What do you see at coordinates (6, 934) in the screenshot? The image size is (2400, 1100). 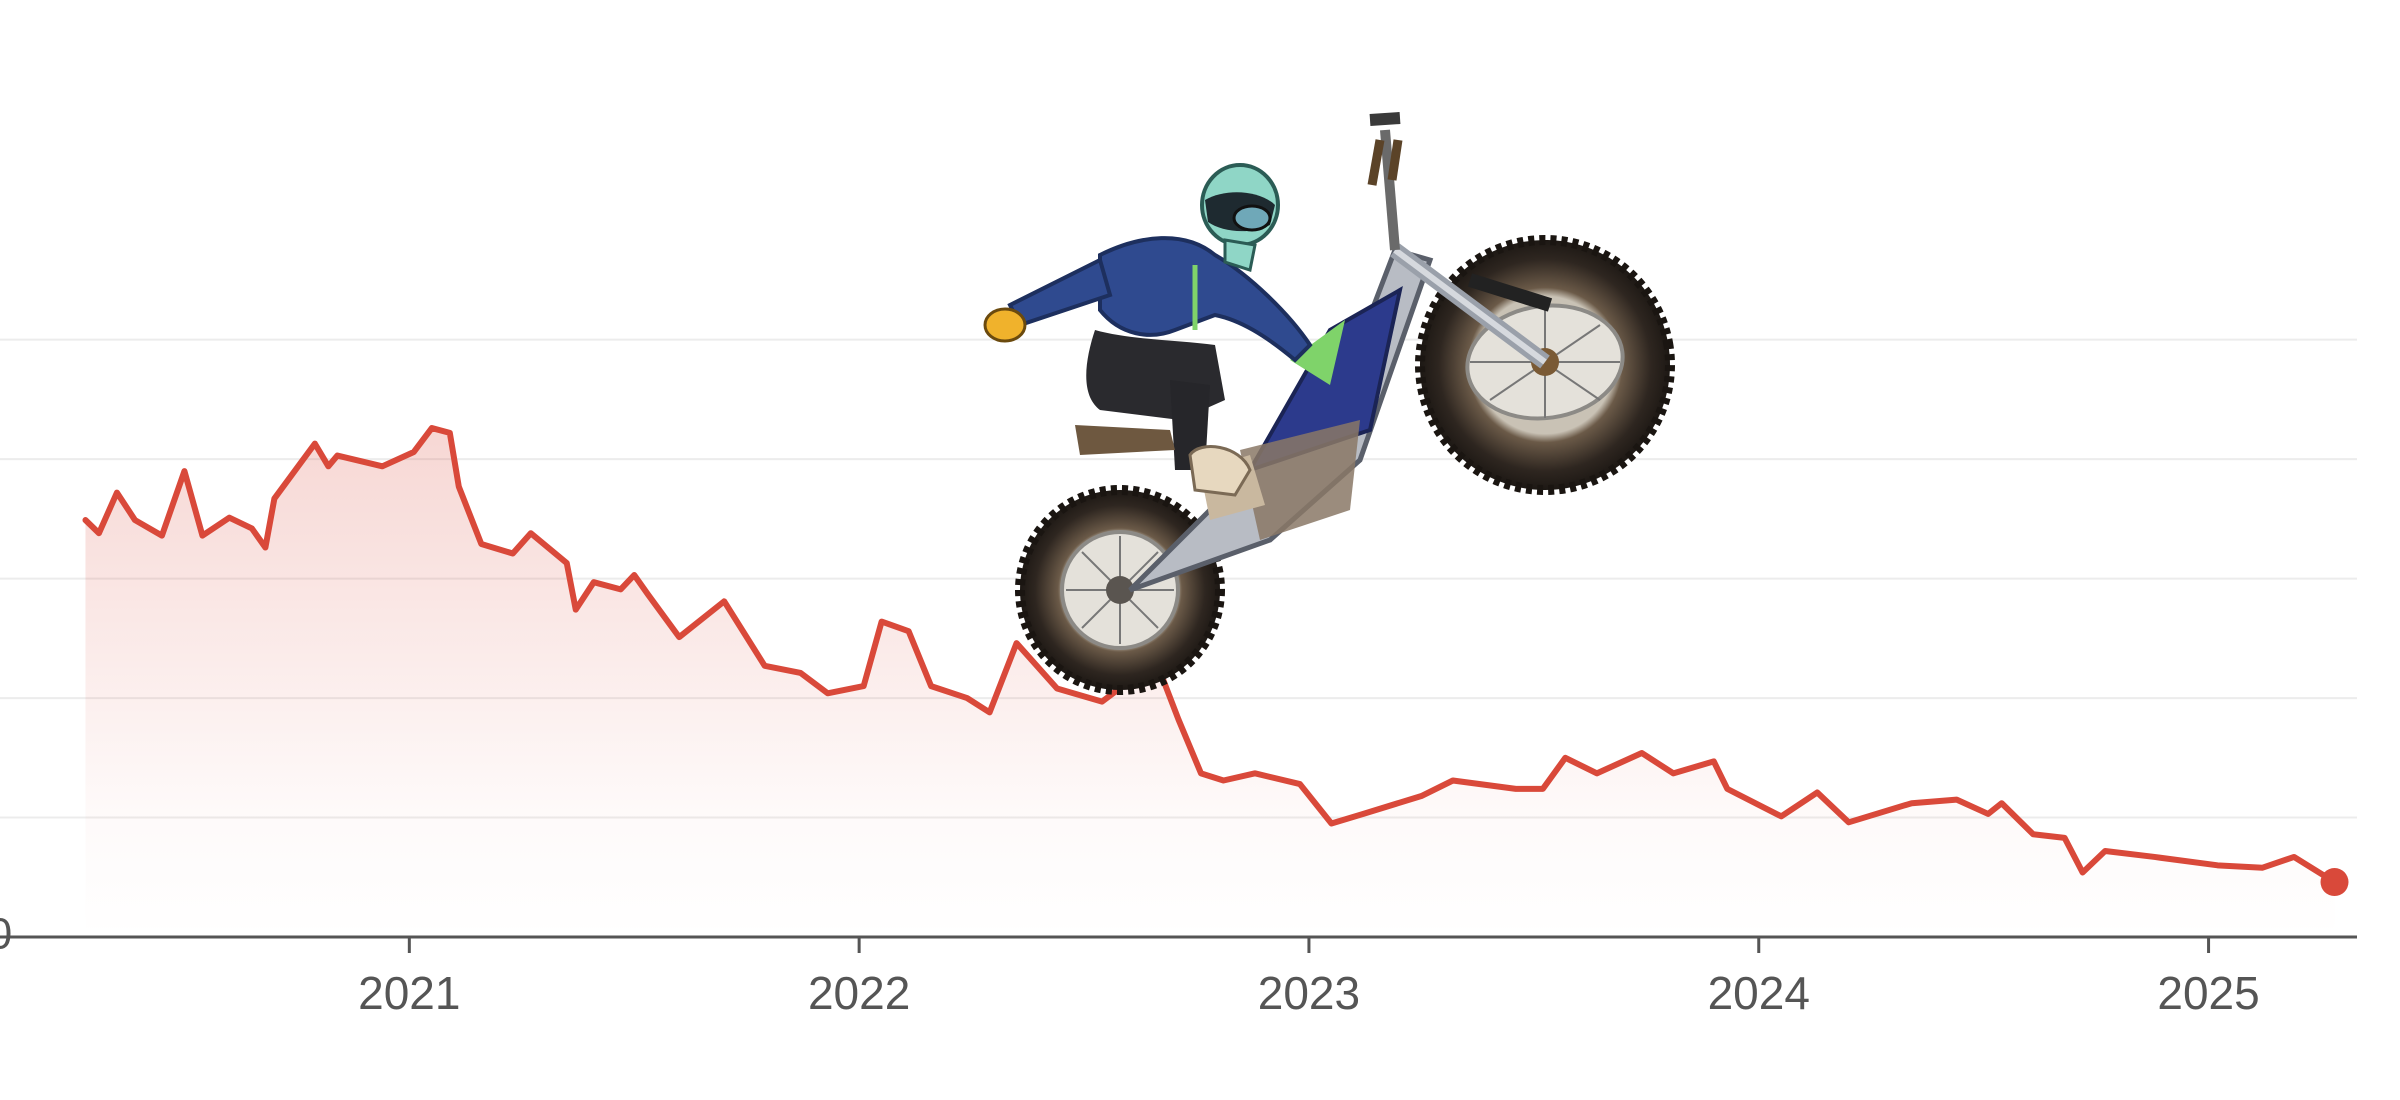 I see `y-tick-label: 0` at bounding box center [6, 934].